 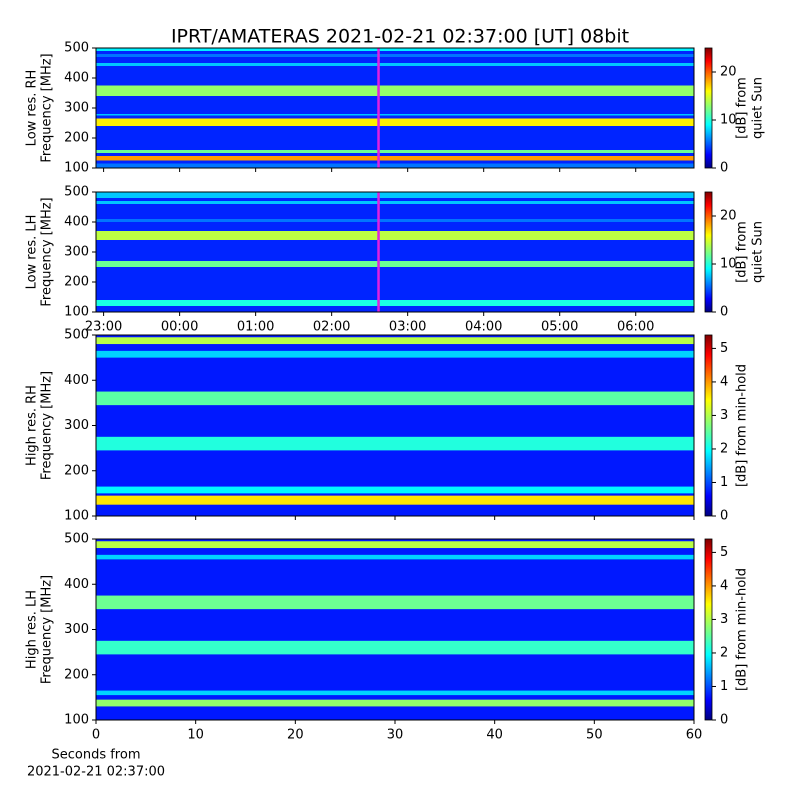 I want to click on x-tick-label: 23:00, so click(x=103, y=327).